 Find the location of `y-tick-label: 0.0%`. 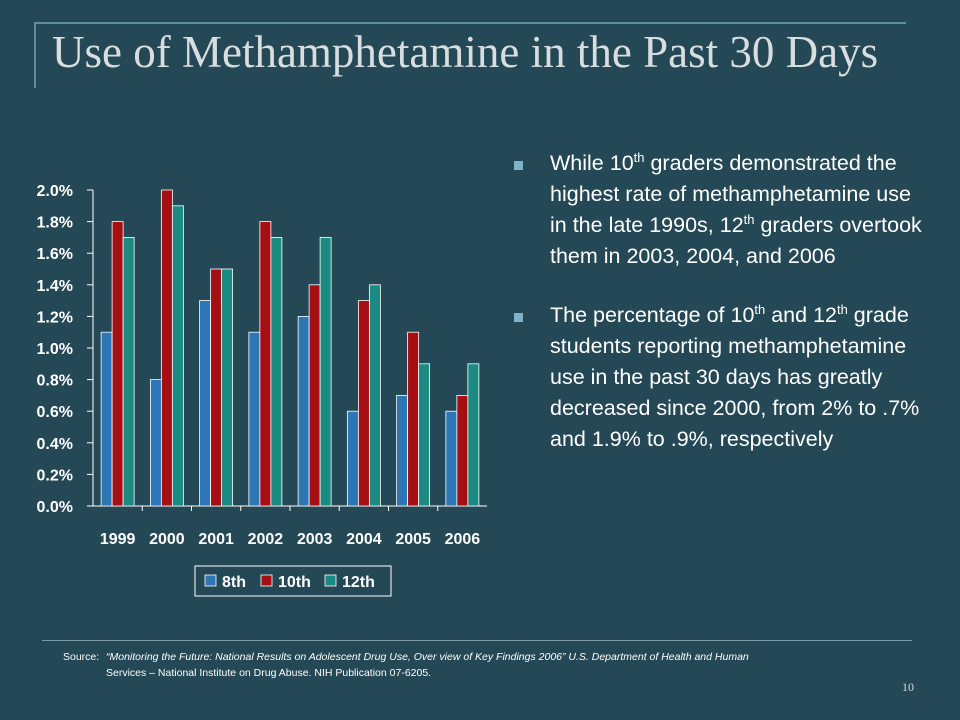

y-tick-label: 0.0% is located at coordinates (55, 507).